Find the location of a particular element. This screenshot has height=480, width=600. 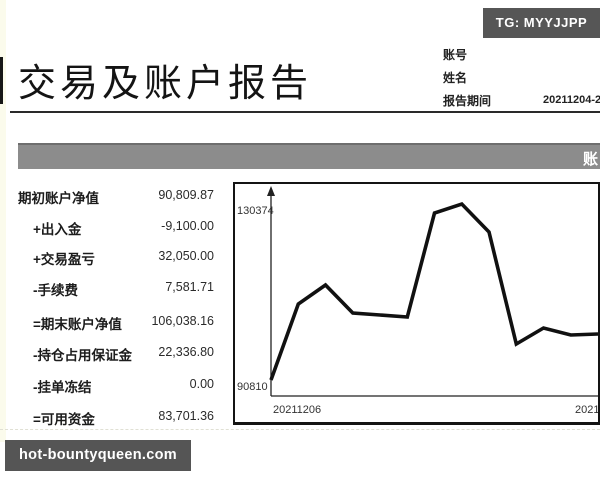

summary-row-label: -持仓占用保证金 is located at coordinates (82, 355).